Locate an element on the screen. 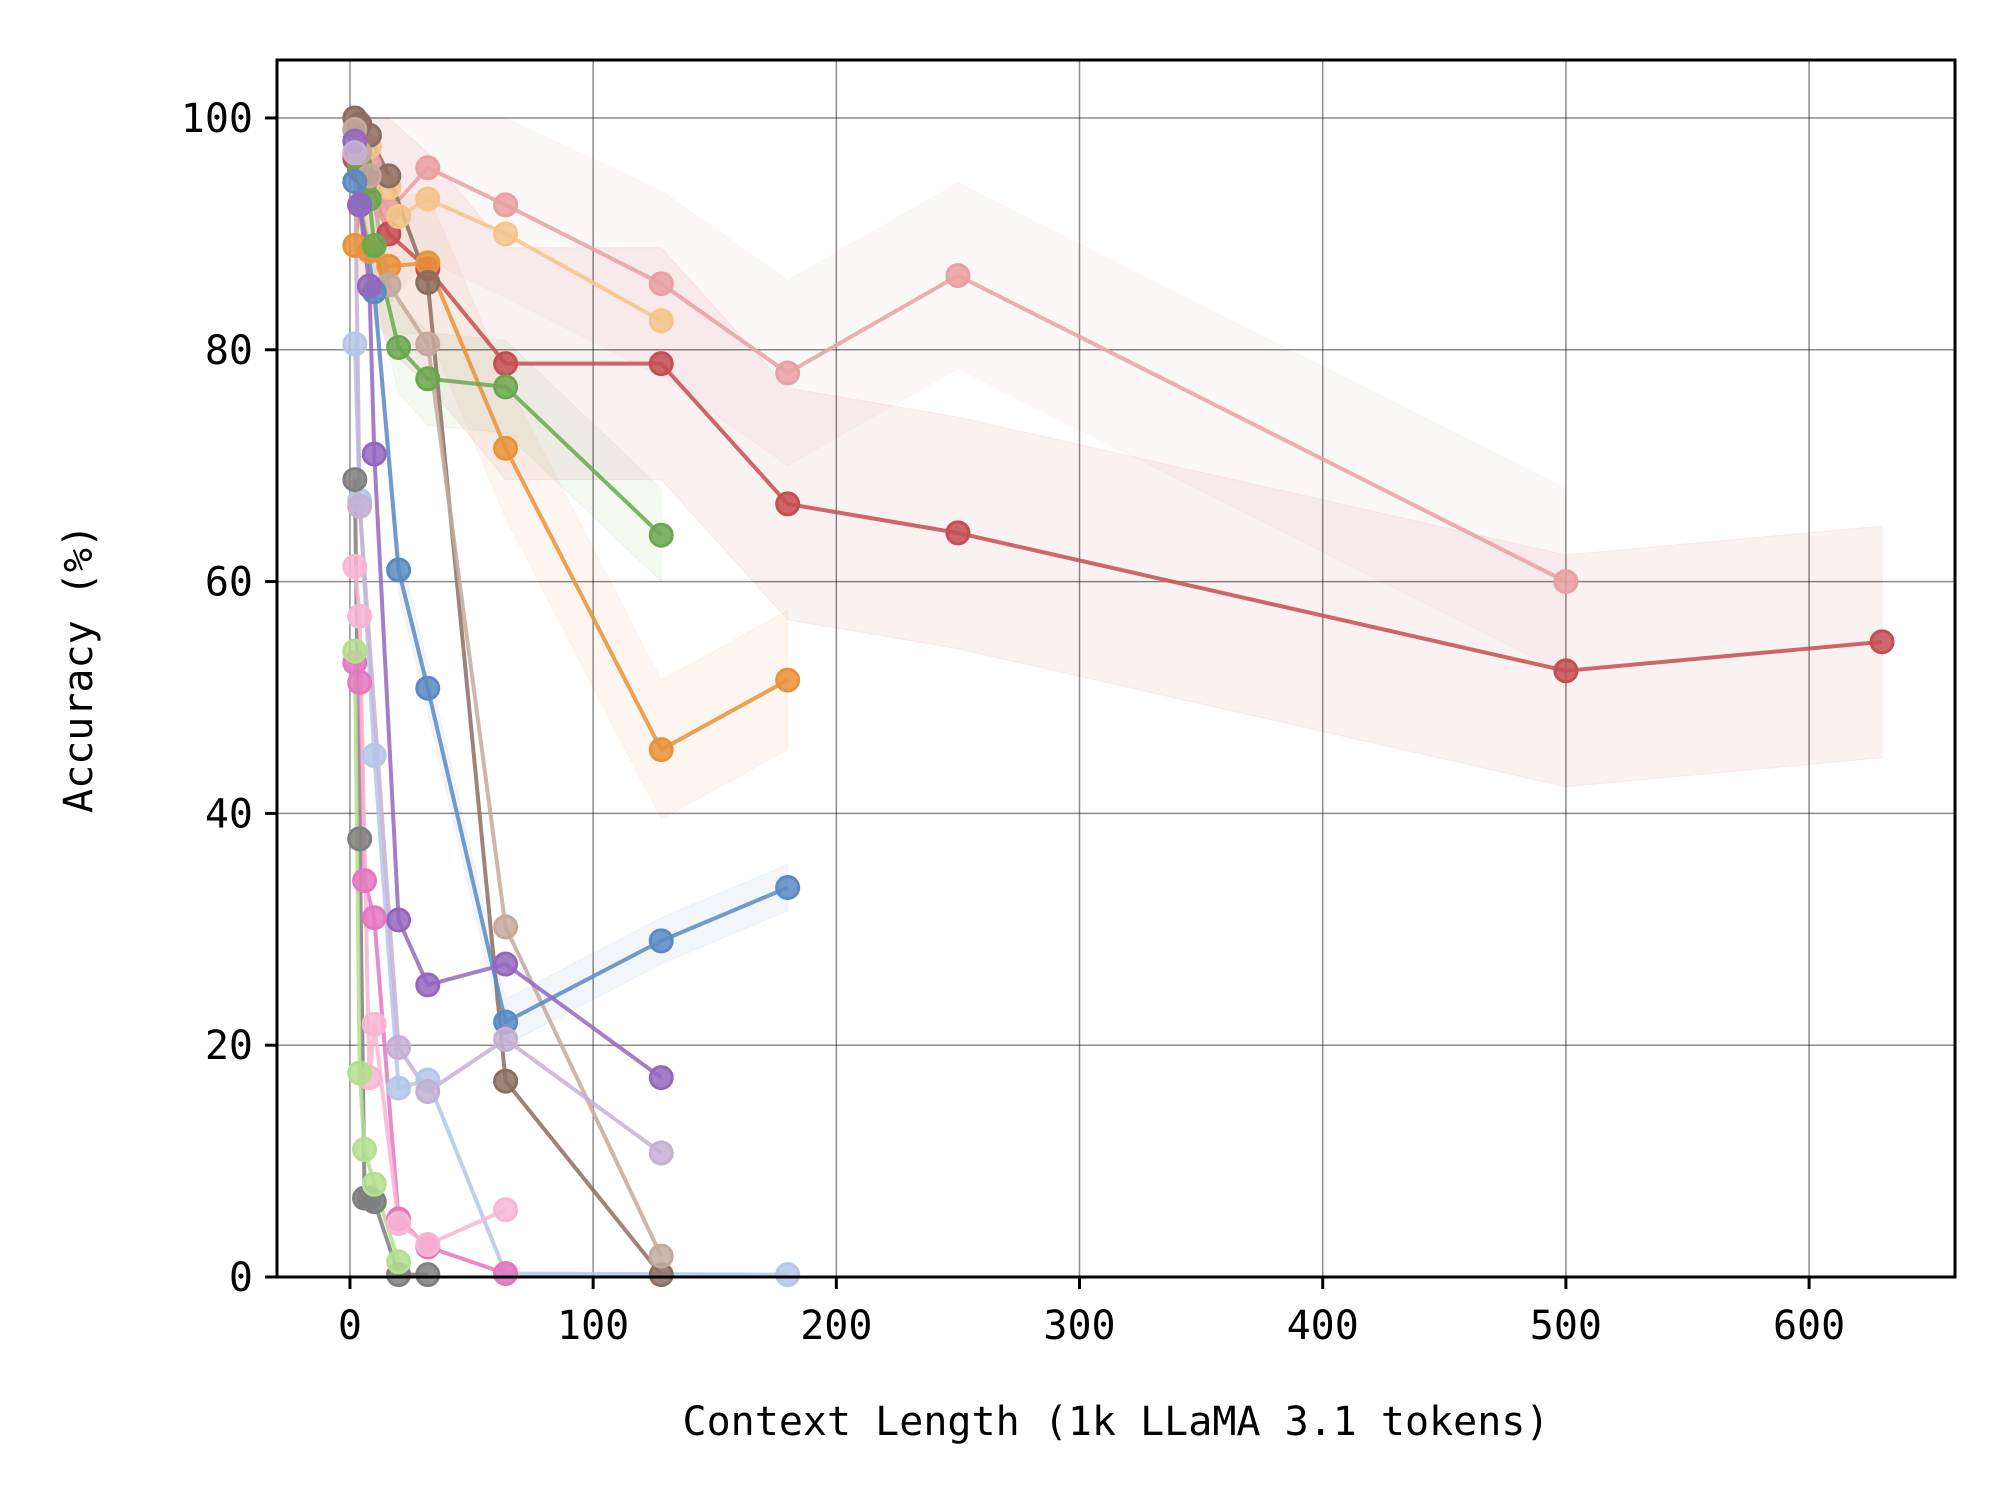 The height and width of the screenshot is (1500, 2000). x-axis-label: Context Length (1k LLaMA 3.1 tokens) is located at coordinates (1116, 1422).